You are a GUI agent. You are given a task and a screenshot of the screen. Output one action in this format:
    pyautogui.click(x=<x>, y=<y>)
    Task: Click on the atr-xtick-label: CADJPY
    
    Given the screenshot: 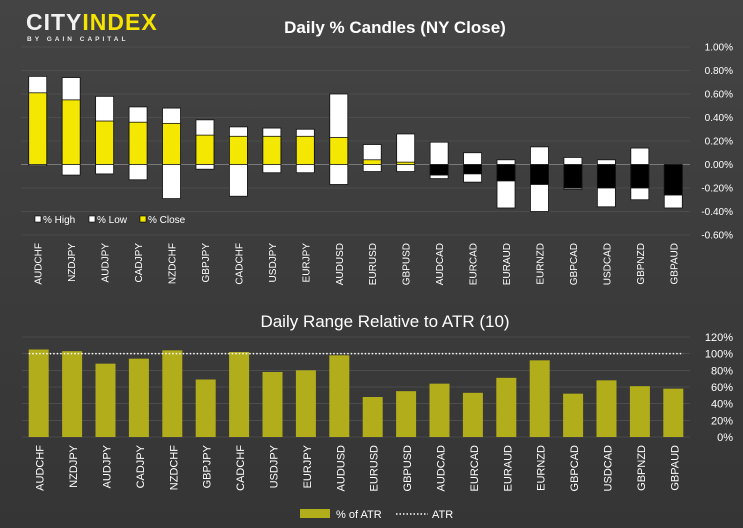 What is the action you would take?
    pyautogui.click(x=141, y=466)
    